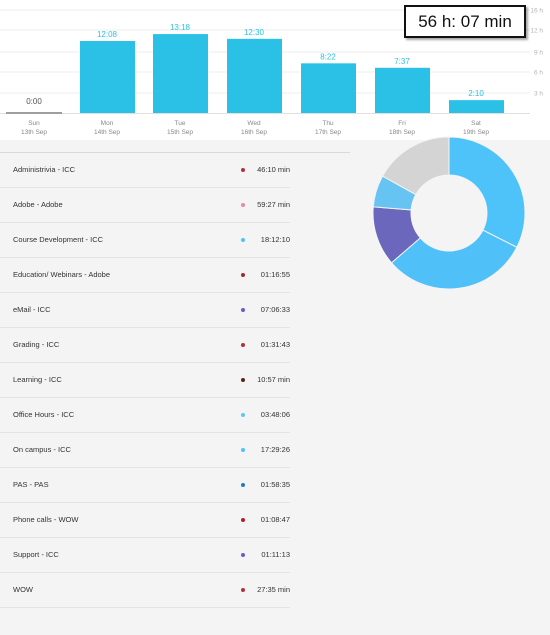 The image size is (550, 635). I want to click on list-item: Administrivia - ICC 46:10 min, so click(145, 170).